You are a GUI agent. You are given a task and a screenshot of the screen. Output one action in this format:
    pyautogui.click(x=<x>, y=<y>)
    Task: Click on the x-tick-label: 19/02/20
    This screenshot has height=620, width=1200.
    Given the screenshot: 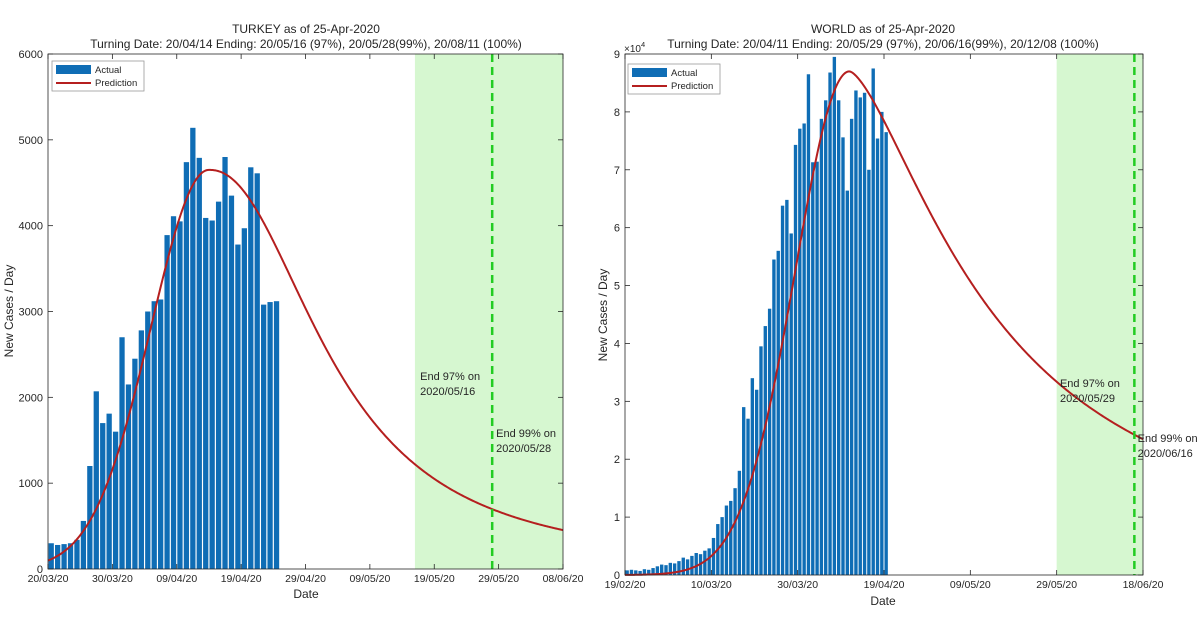 What is the action you would take?
    pyautogui.click(x=625, y=585)
    